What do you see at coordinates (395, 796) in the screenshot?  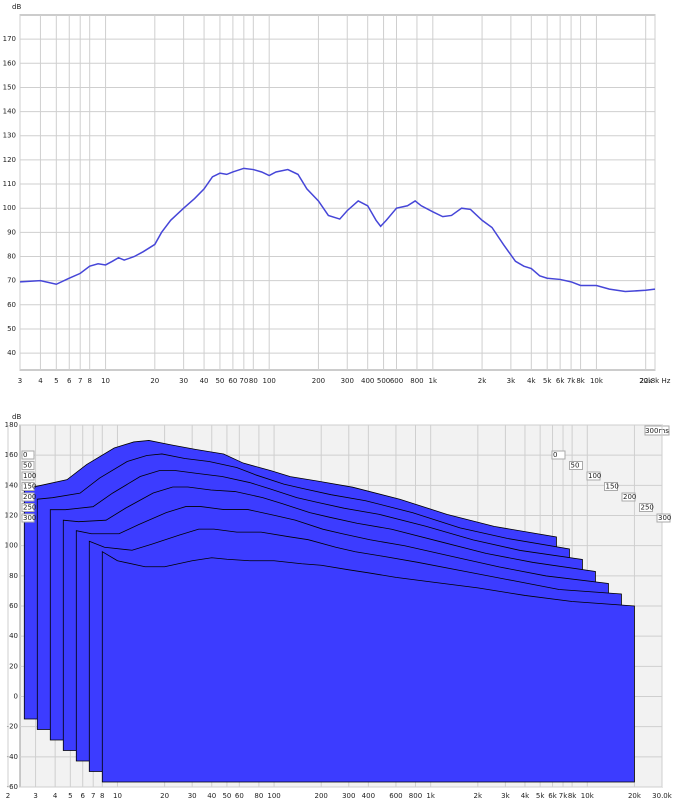 I see `x-tick-label: 600` at bounding box center [395, 796].